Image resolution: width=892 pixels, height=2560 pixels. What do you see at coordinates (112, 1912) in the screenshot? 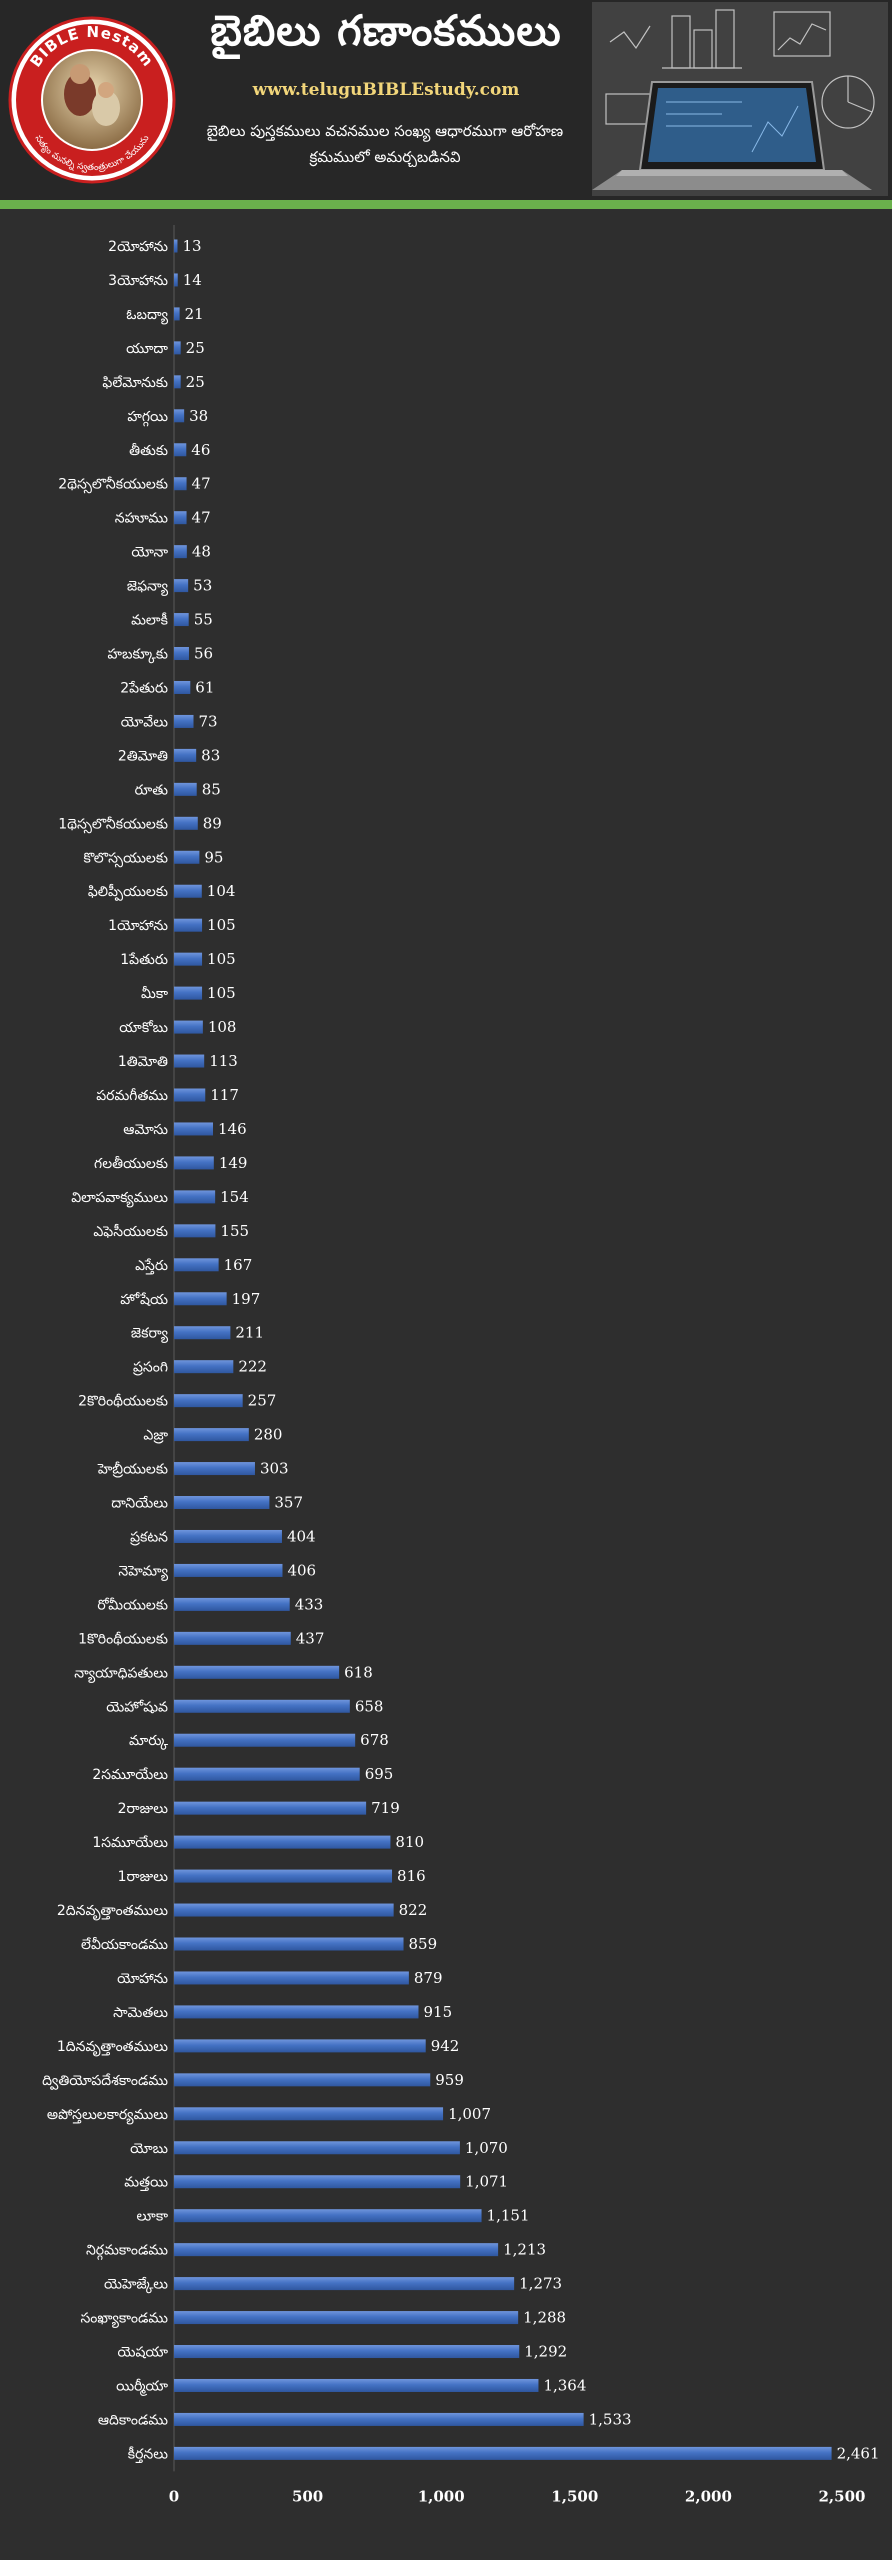
I see `category-label: 2దినవృత్తాంతములు` at bounding box center [112, 1912].